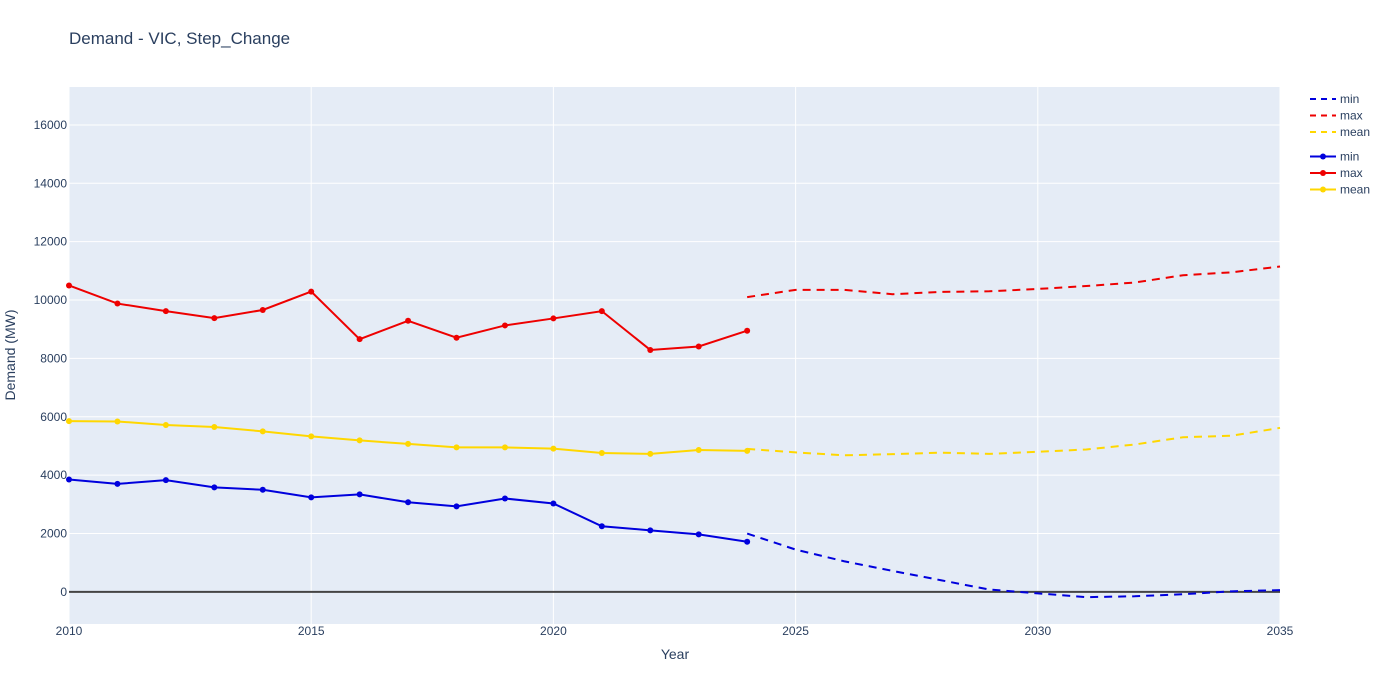 This screenshot has height=693, width=1386. Describe the element at coordinates (1336, 173) in the screenshot. I see `legend-item-historical-max: max` at that location.